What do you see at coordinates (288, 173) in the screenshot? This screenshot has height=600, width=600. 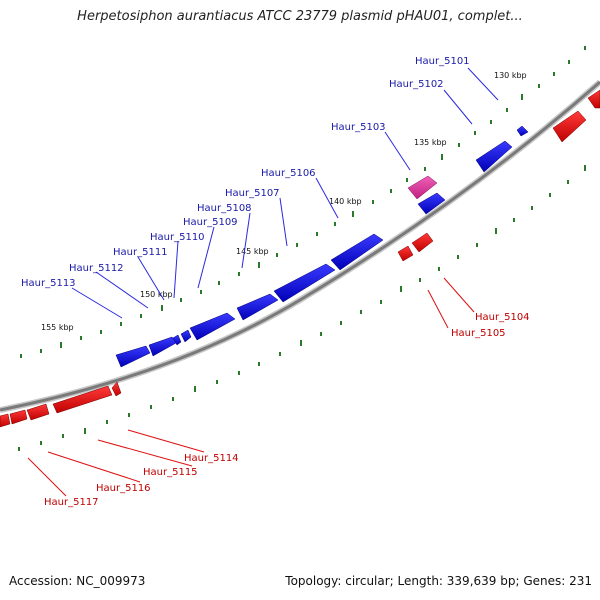 I see `gene-label-haur-5106: Haur_5106` at bounding box center [288, 173].